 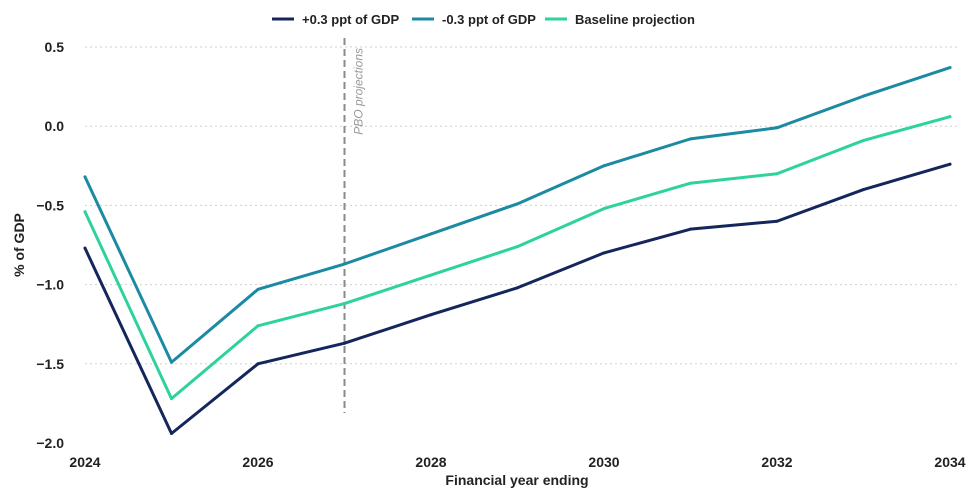 I want to click on y-tick-label: 0.5, so click(x=55, y=47).